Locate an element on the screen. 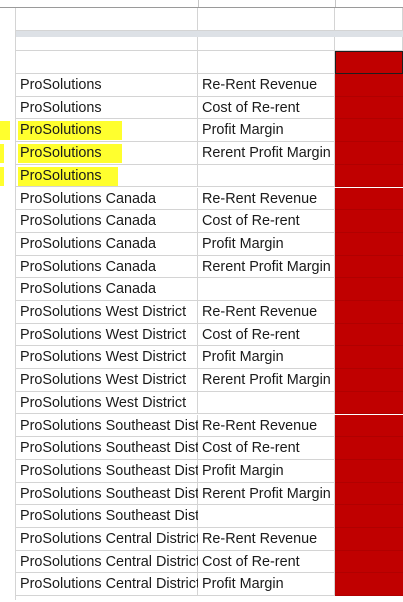  table-row: ProSolutions Canada Rerent Profit Margin is located at coordinates (201, 267).